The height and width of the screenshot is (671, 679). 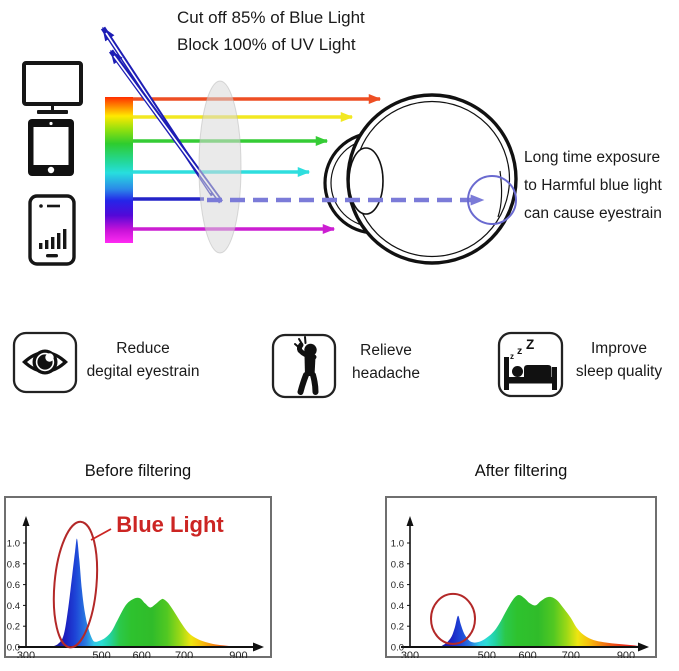 I want to click on eyestrain-note-line2: to Harmful blue light, so click(x=593, y=185).